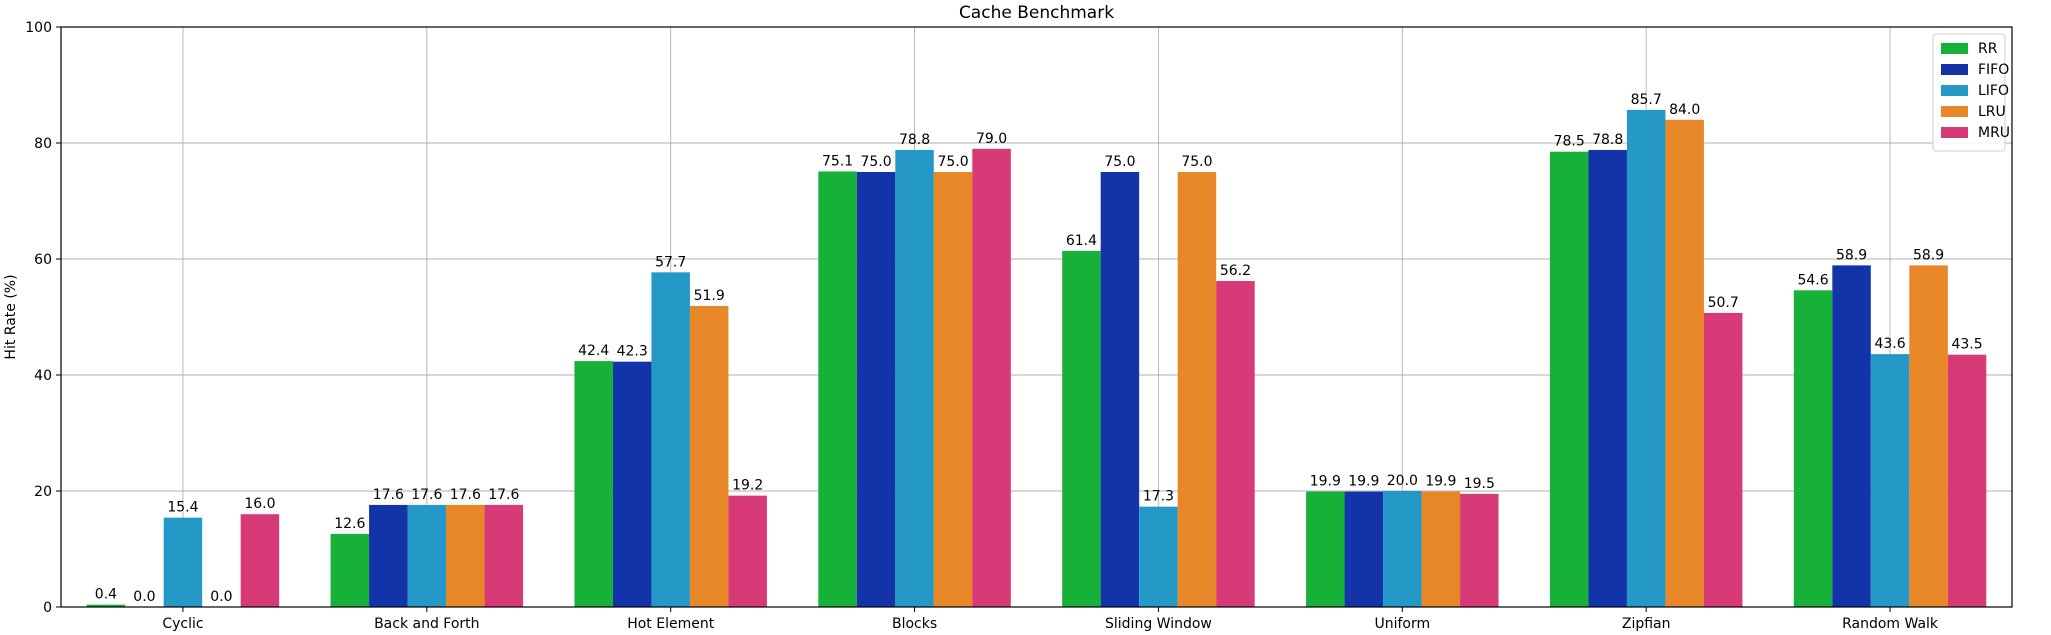 The height and width of the screenshot is (635, 2051). What do you see at coordinates (1569, 142) in the screenshot?
I see `data-label: 78.5` at bounding box center [1569, 142].